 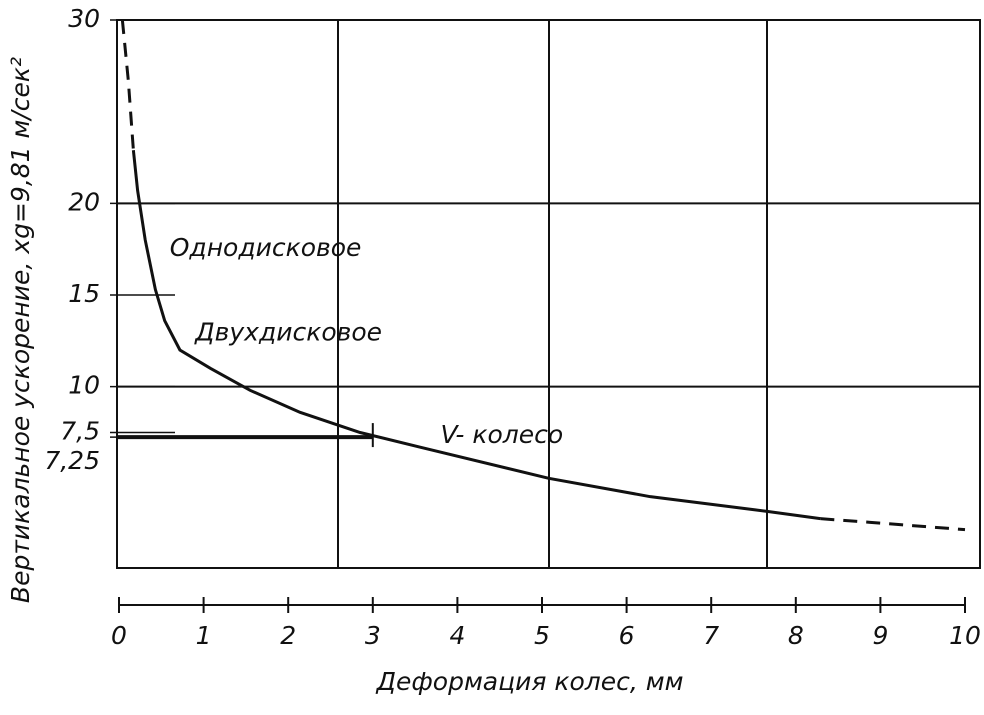 I want to click on y-tick-label: 30, so click(x=84, y=18).